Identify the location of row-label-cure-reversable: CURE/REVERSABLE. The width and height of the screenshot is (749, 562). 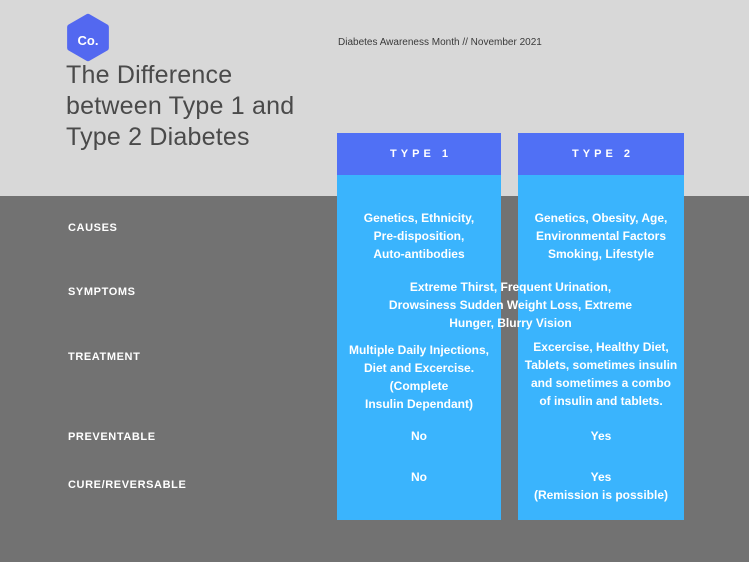
(127, 485).